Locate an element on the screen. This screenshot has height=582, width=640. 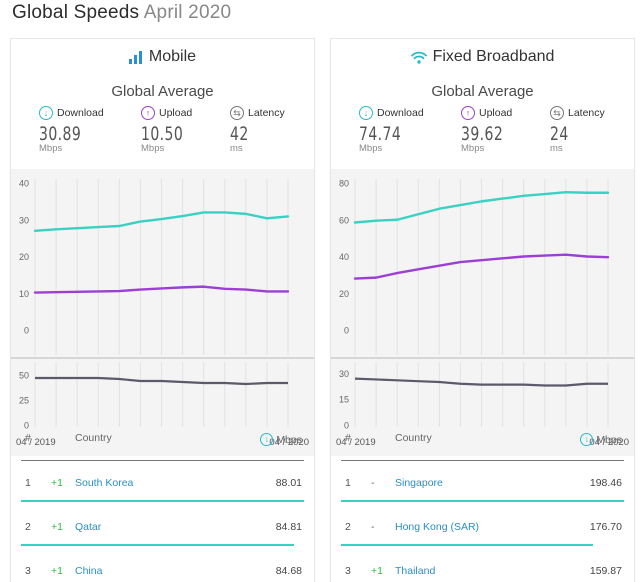
download-metric: ↓ Download 74.74 Mbps is located at coordinates (404, 129).